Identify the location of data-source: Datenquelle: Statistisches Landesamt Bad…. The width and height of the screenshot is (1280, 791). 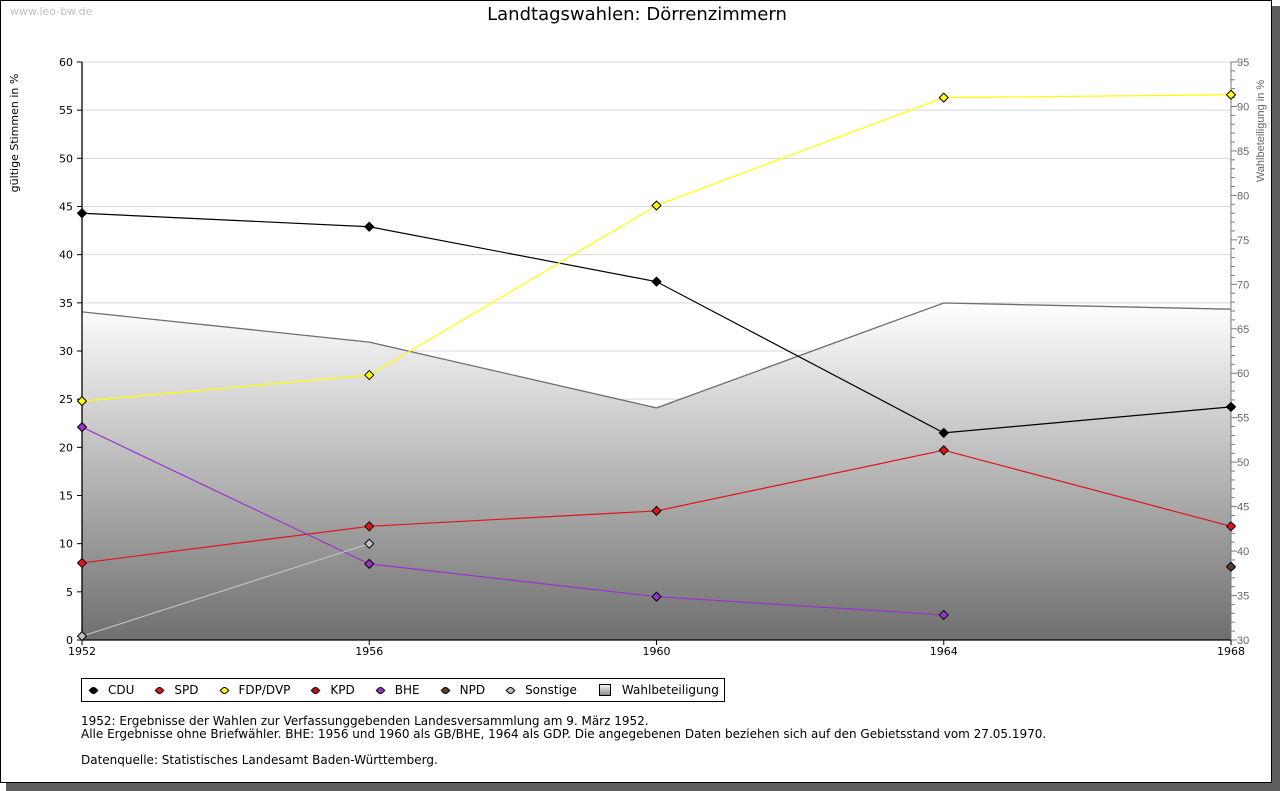
(259, 760).